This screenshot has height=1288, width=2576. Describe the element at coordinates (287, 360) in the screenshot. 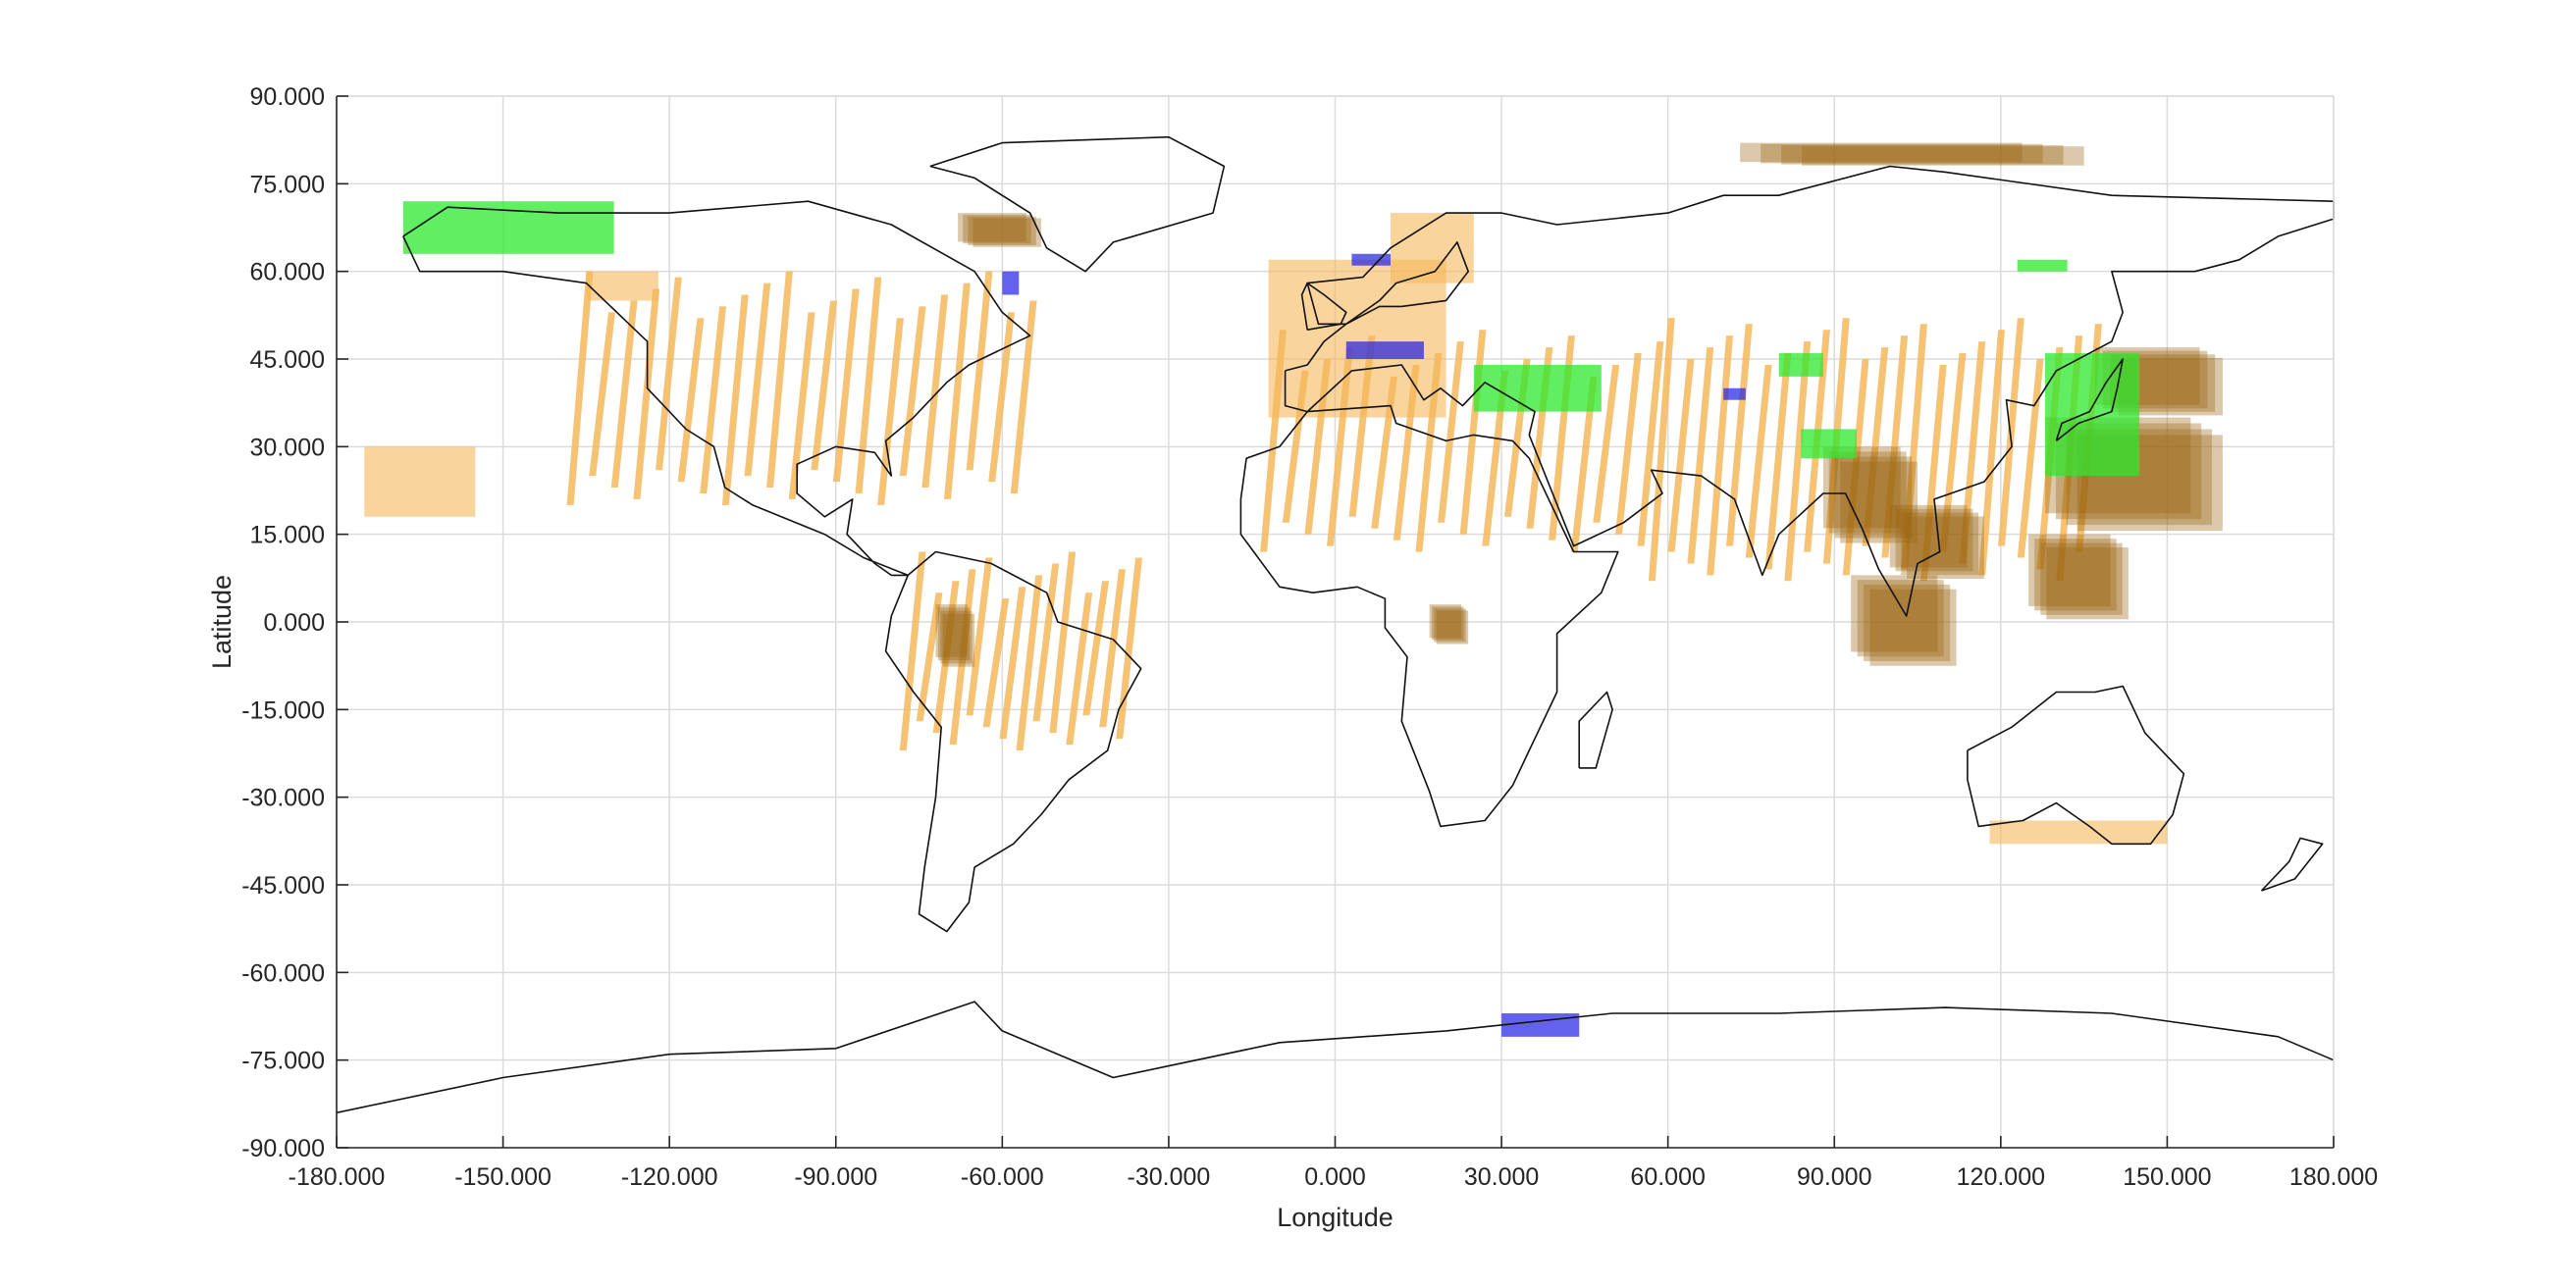

I see `y-tick-label: 45.000` at that location.